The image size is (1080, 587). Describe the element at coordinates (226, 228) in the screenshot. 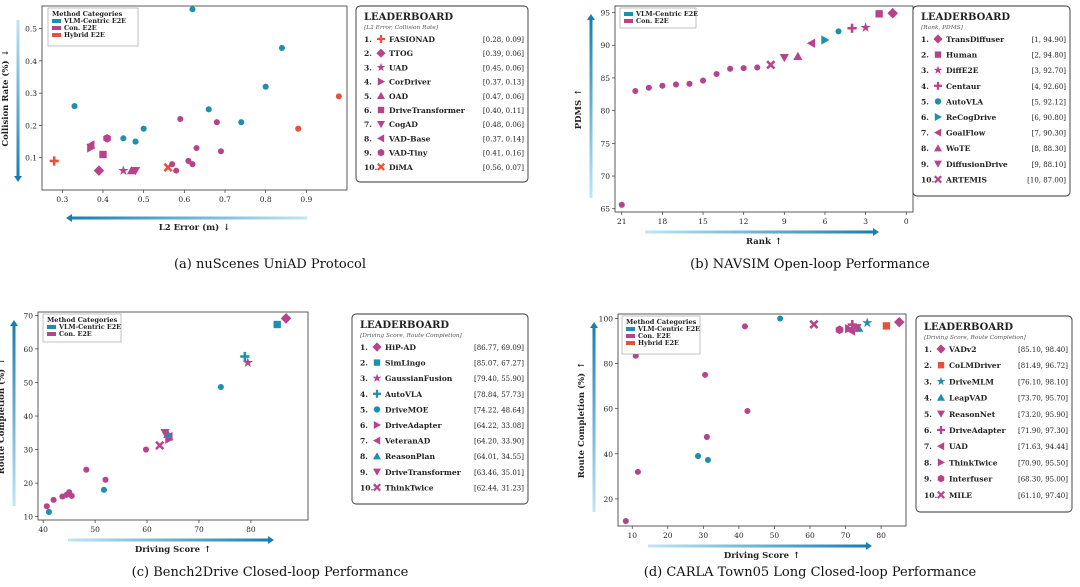

I see `x-axis-direction: ↓` at that location.